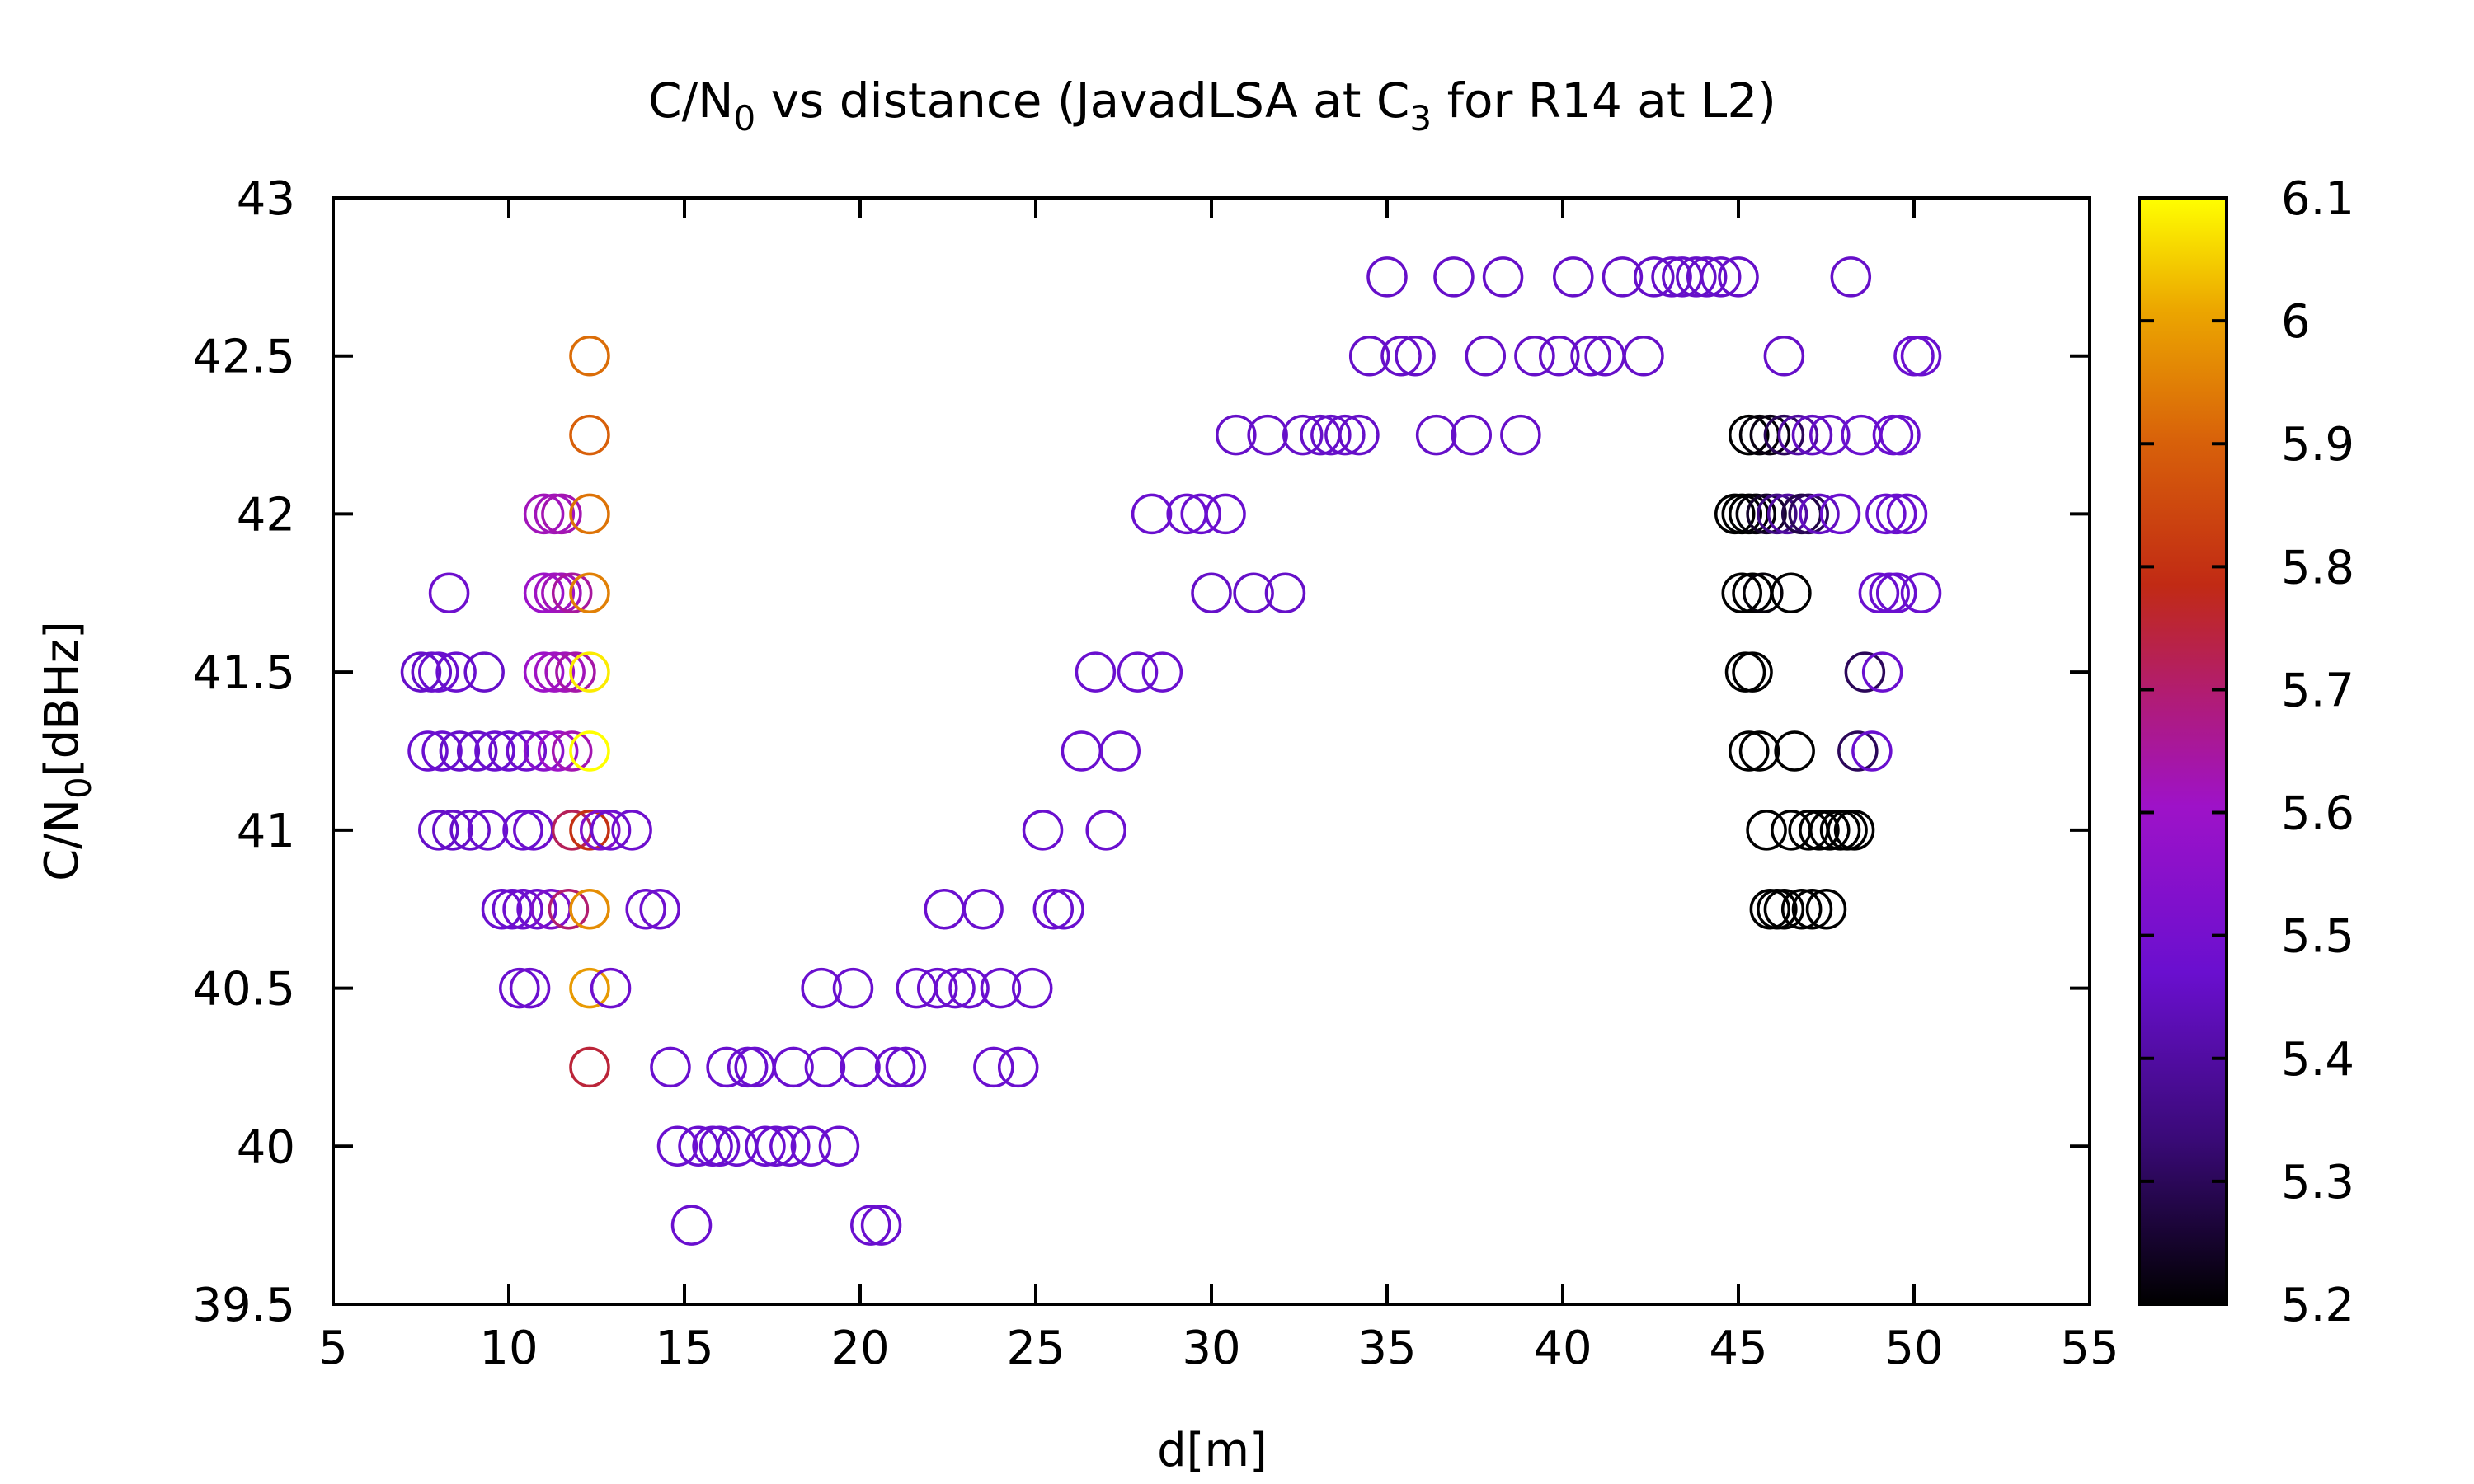  What do you see at coordinates (243, 990) in the screenshot?
I see `y-tick-label: 40.5` at bounding box center [243, 990].